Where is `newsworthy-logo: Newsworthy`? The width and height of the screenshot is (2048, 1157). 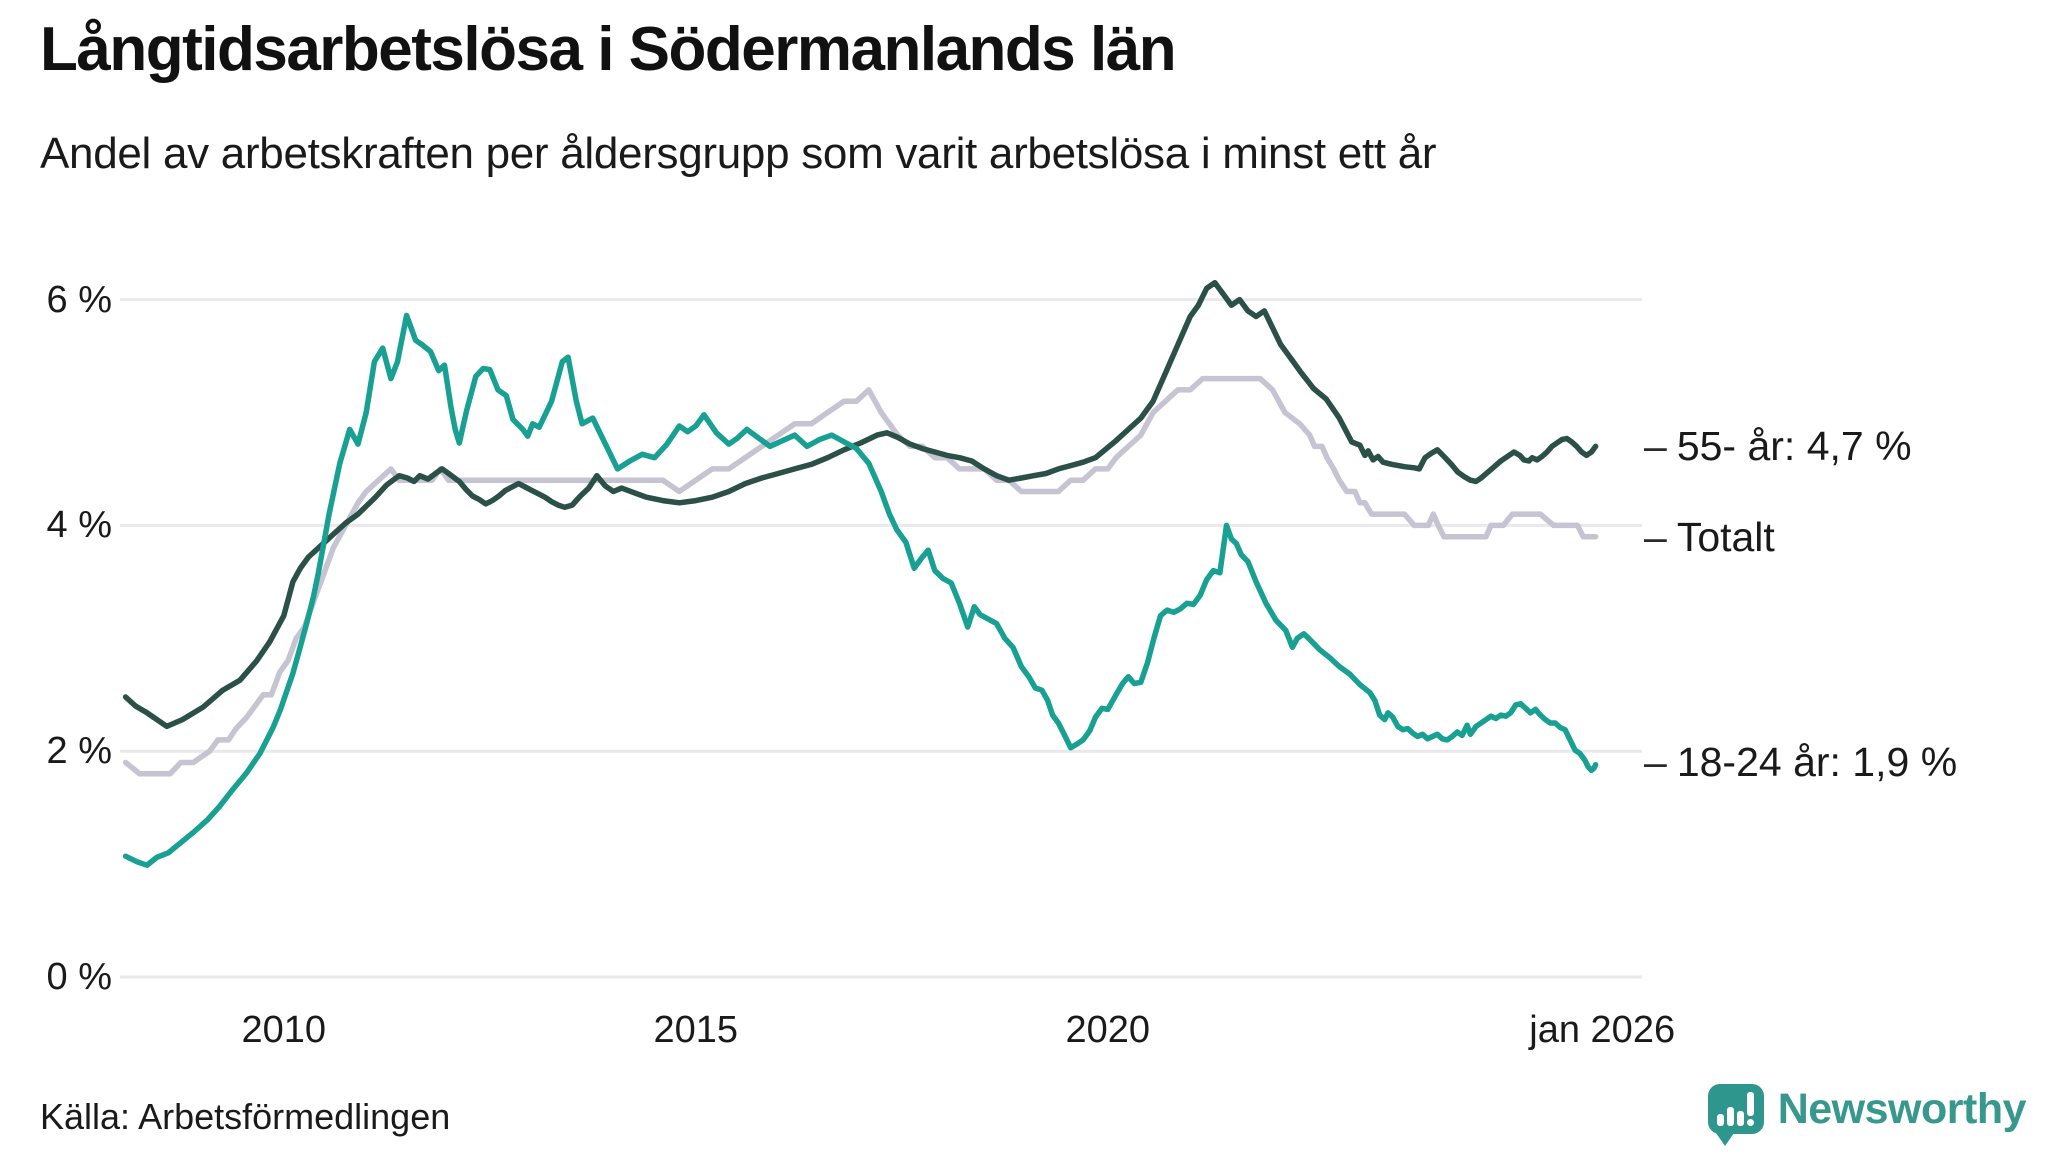 newsworthy-logo: Newsworthy is located at coordinates (1867, 1115).